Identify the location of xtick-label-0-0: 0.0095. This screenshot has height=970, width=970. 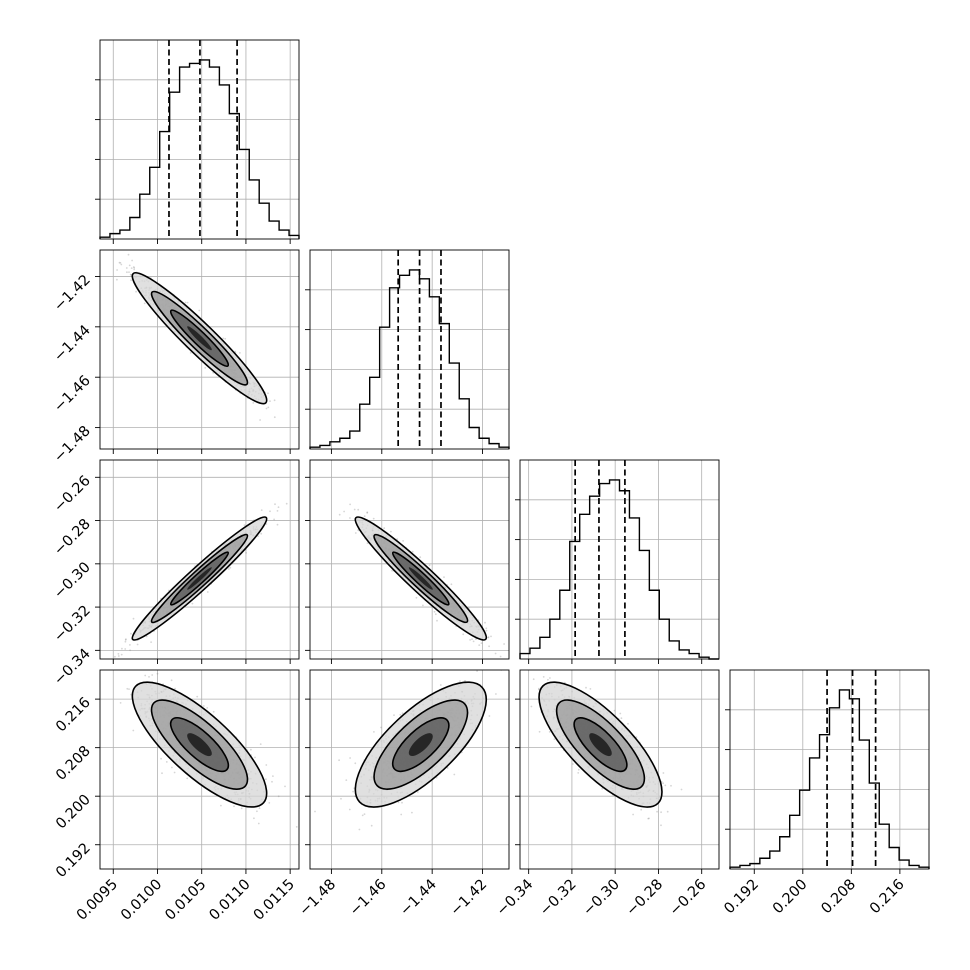
(97, 900).